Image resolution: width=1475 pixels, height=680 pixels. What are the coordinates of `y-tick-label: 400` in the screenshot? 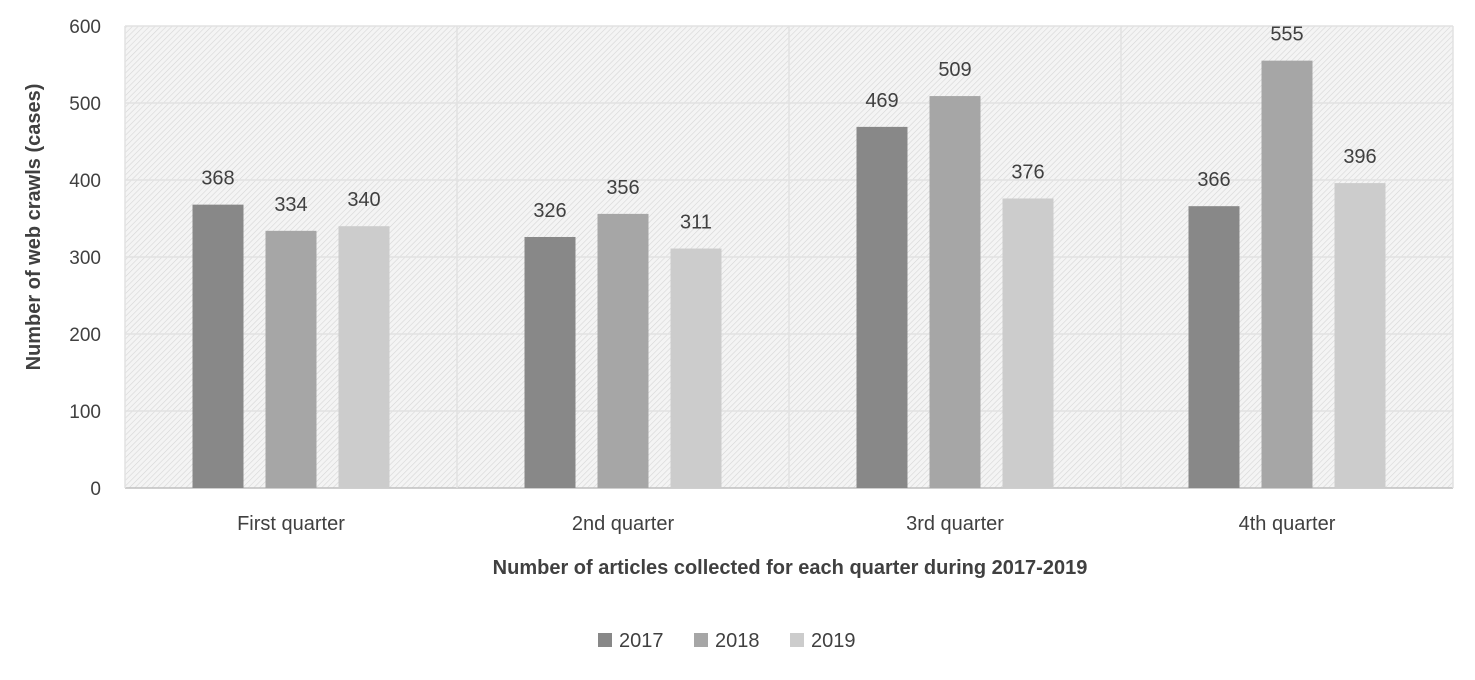 It's located at (85, 181).